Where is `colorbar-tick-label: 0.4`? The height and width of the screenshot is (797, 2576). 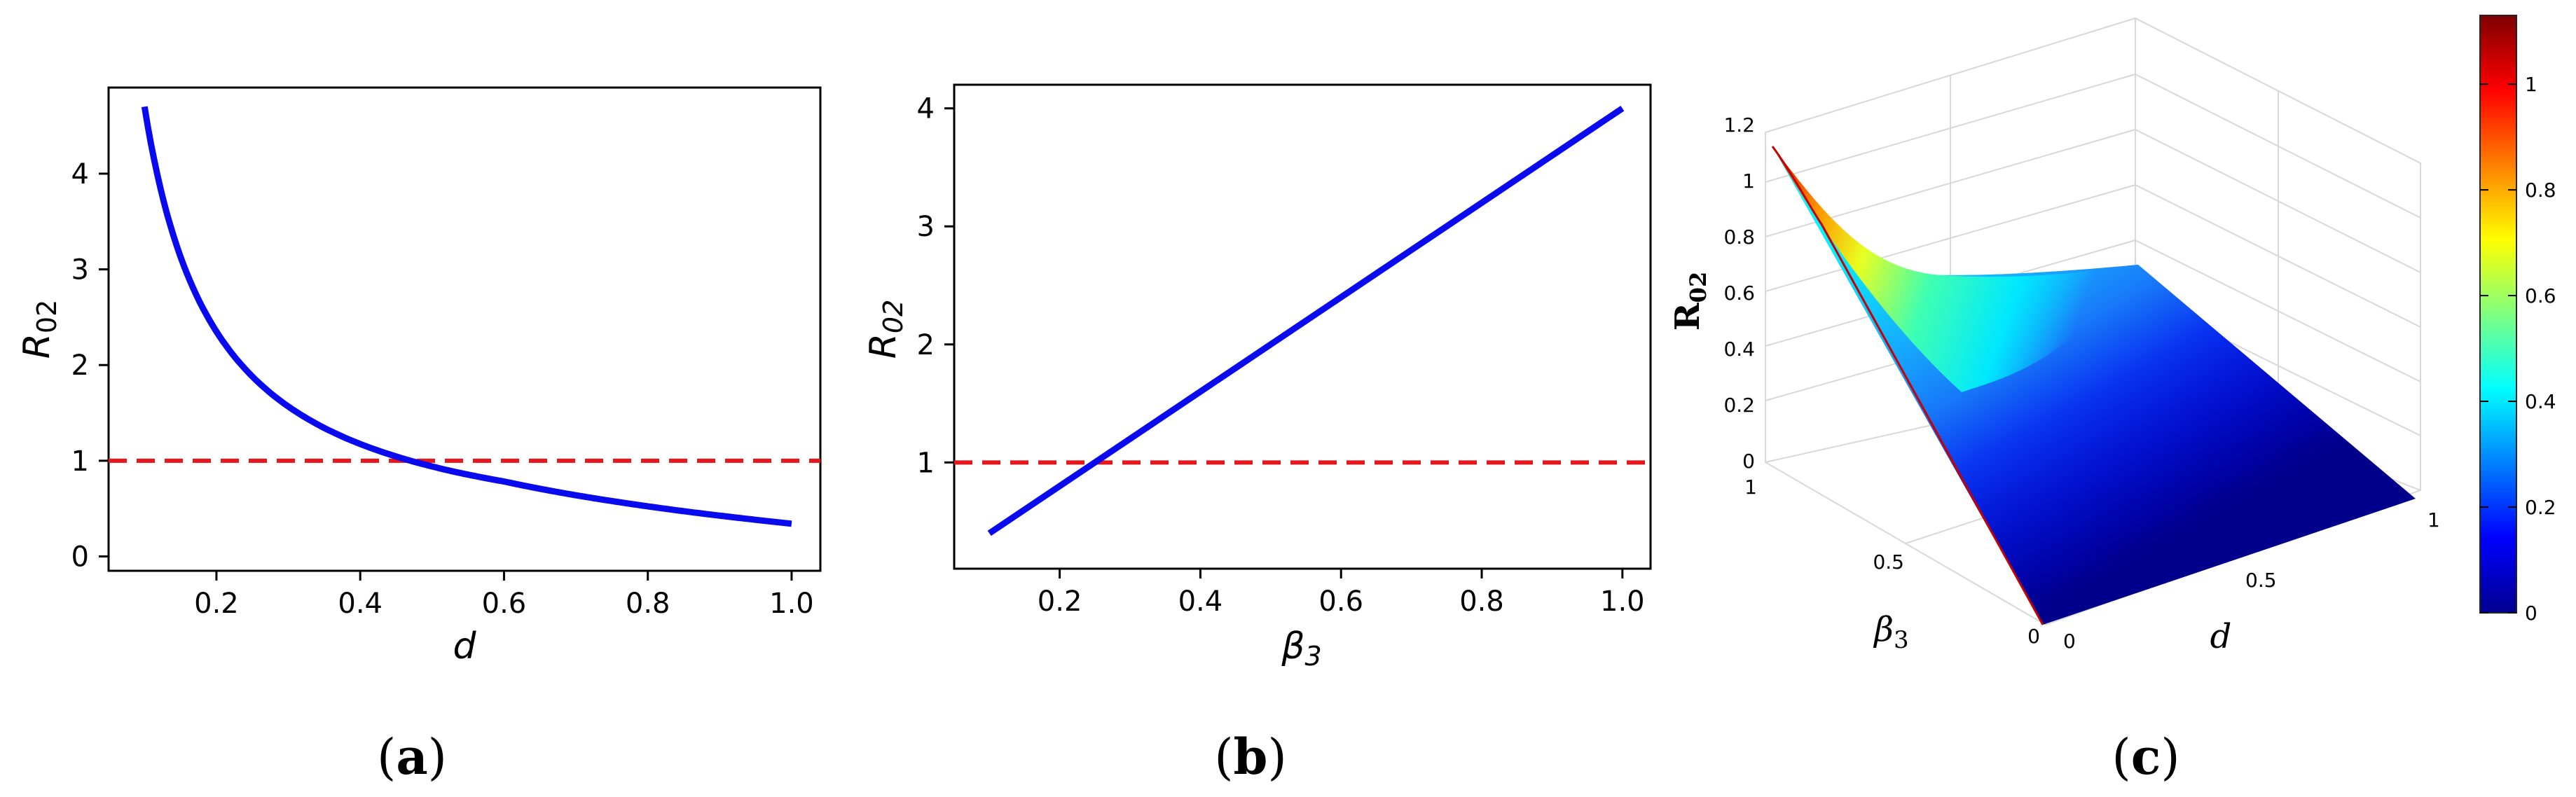
colorbar-tick-label: 0.4 is located at coordinates (2540, 401).